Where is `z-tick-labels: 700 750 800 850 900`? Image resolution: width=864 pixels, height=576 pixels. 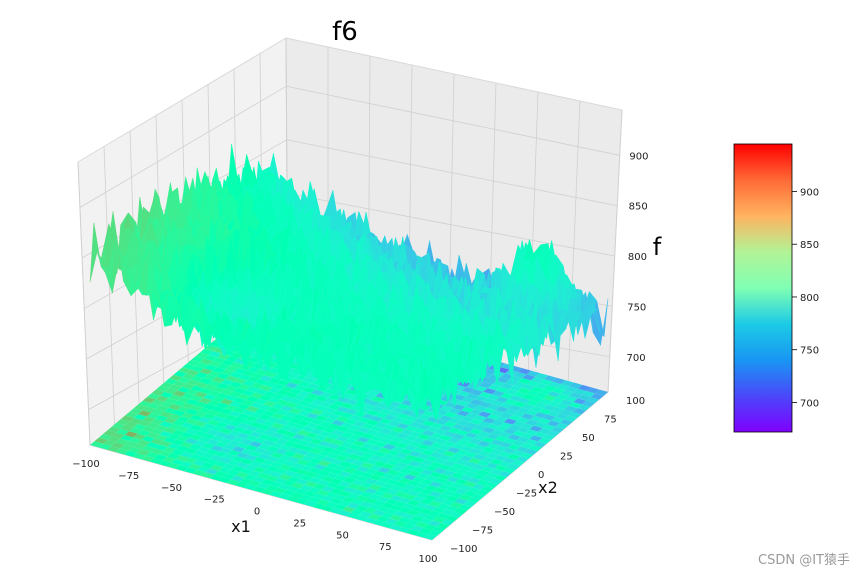 z-tick-labels: 700 750 800 850 900 is located at coordinates (638, 257).